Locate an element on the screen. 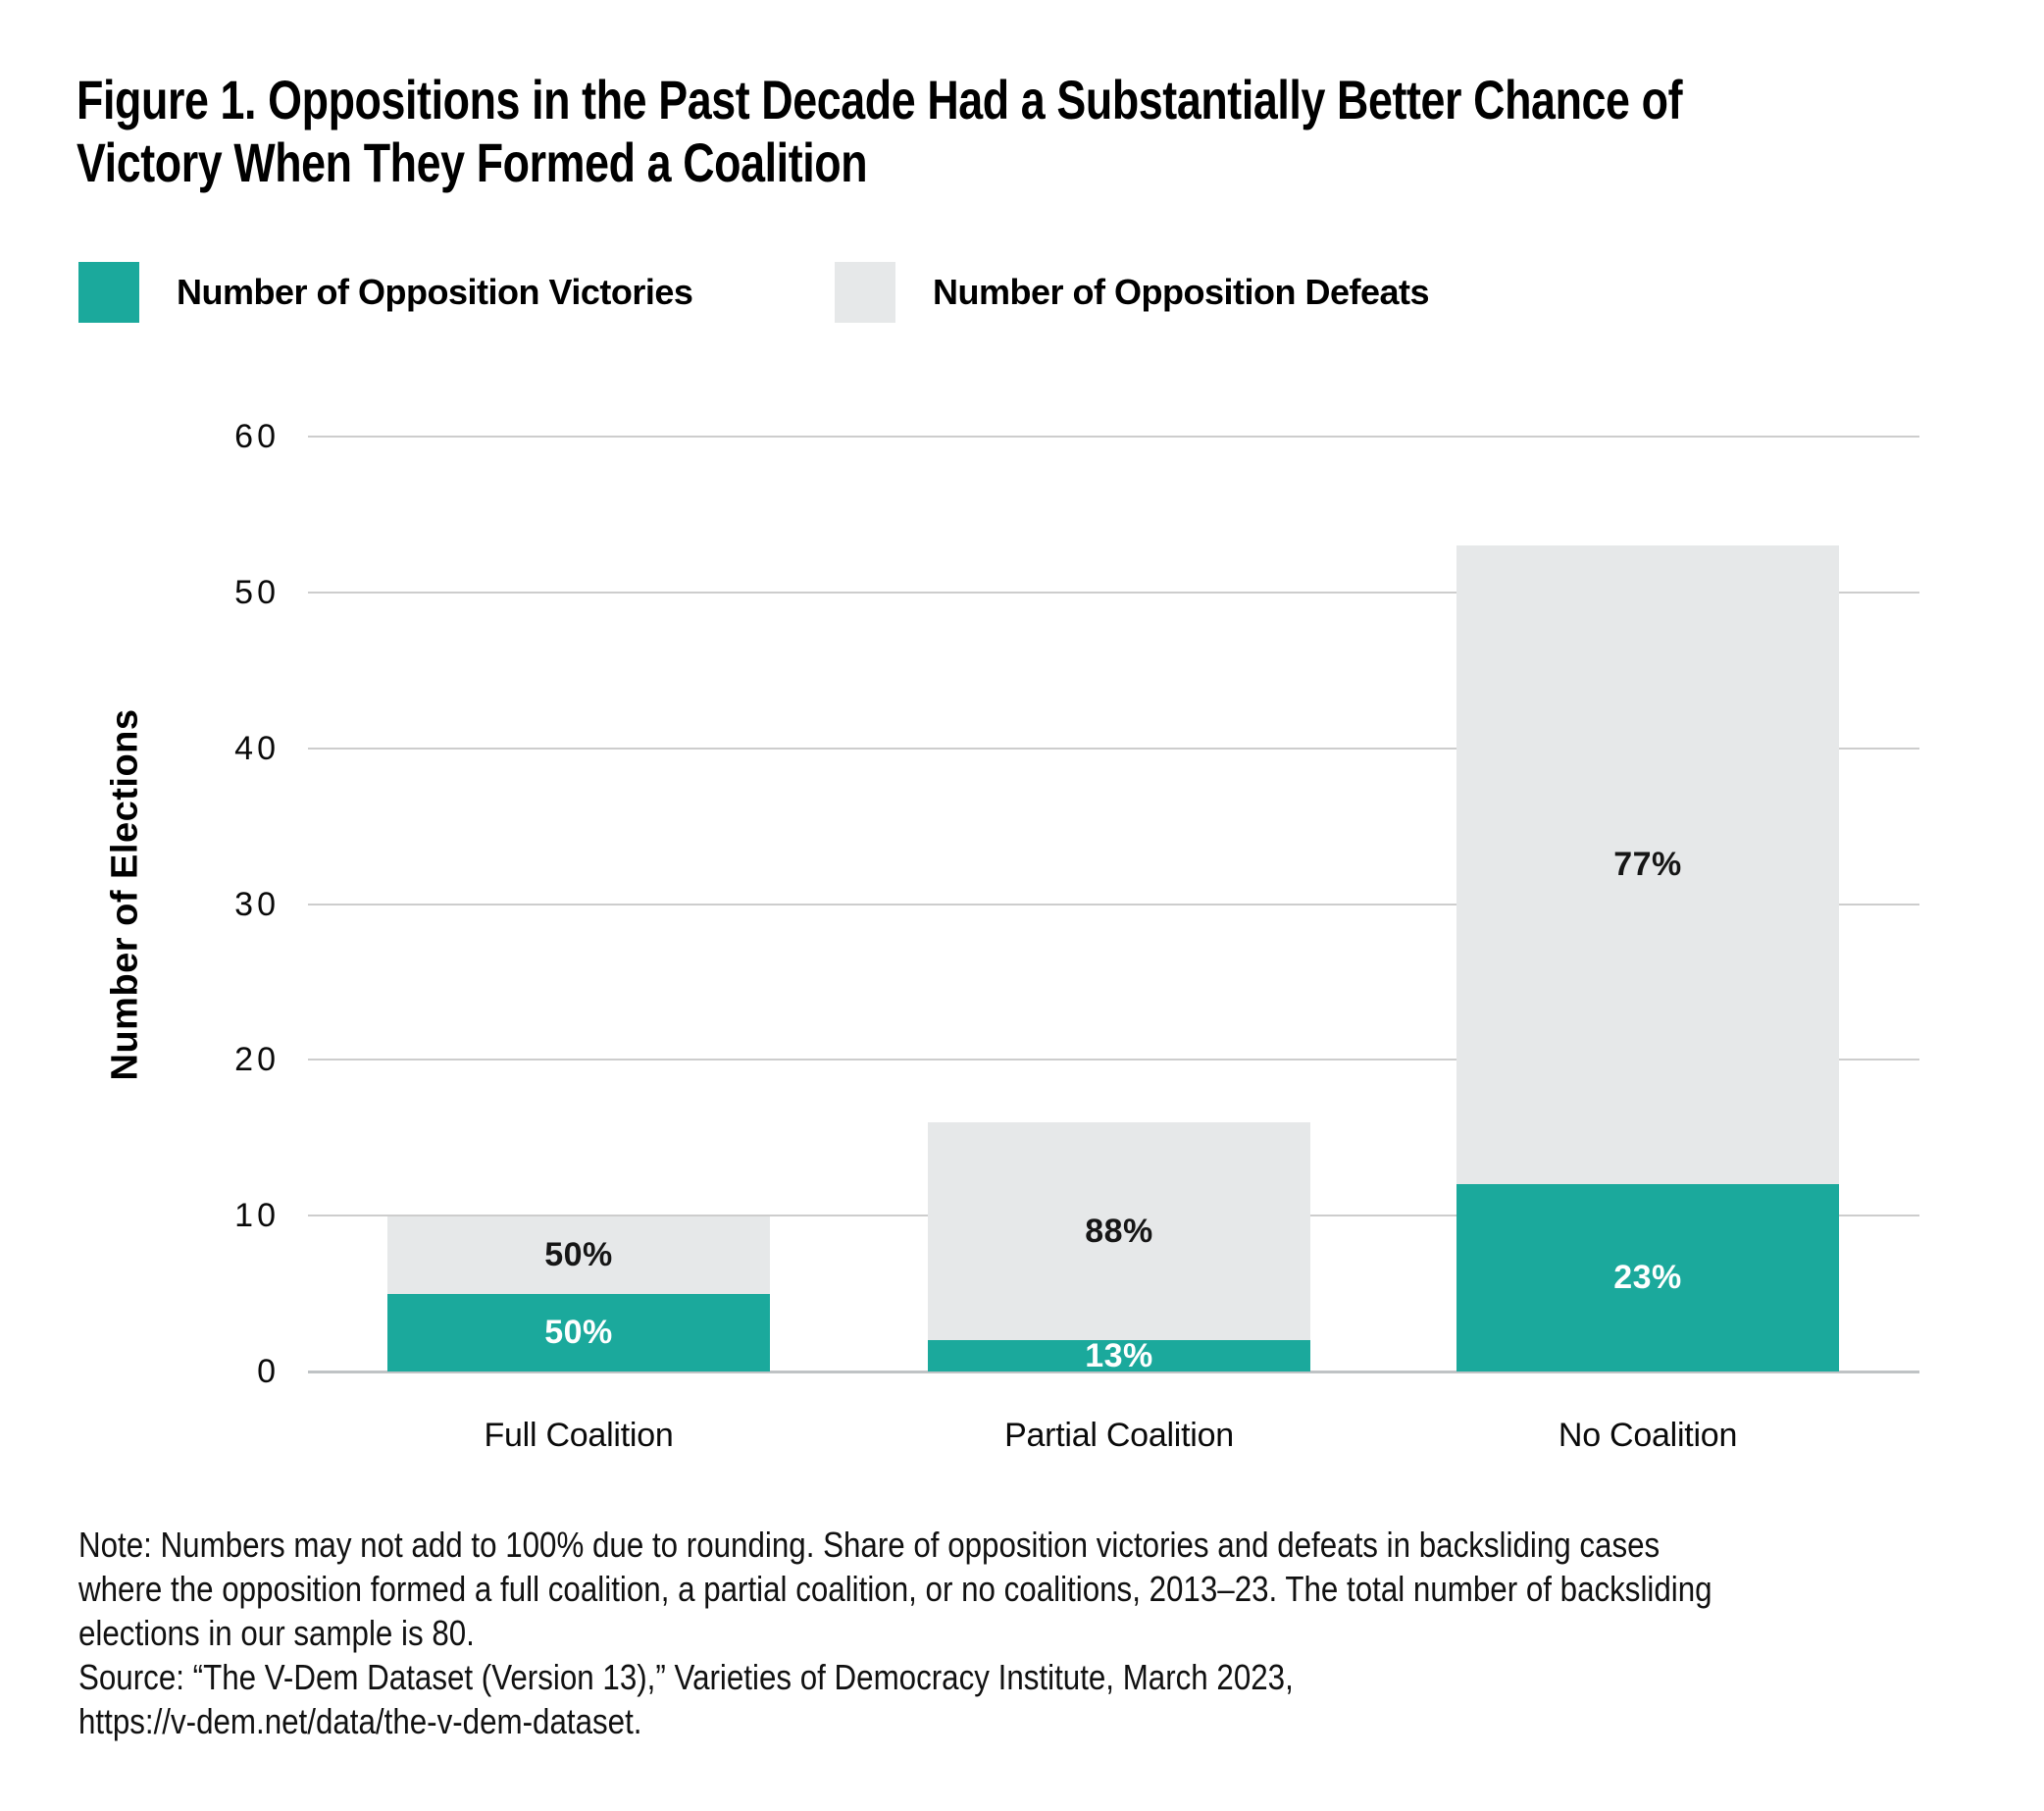 The width and height of the screenshot is (2044, 1811). figure-title-line2: Victory When They Formed a Coalition is located at coordinates (473, 162).